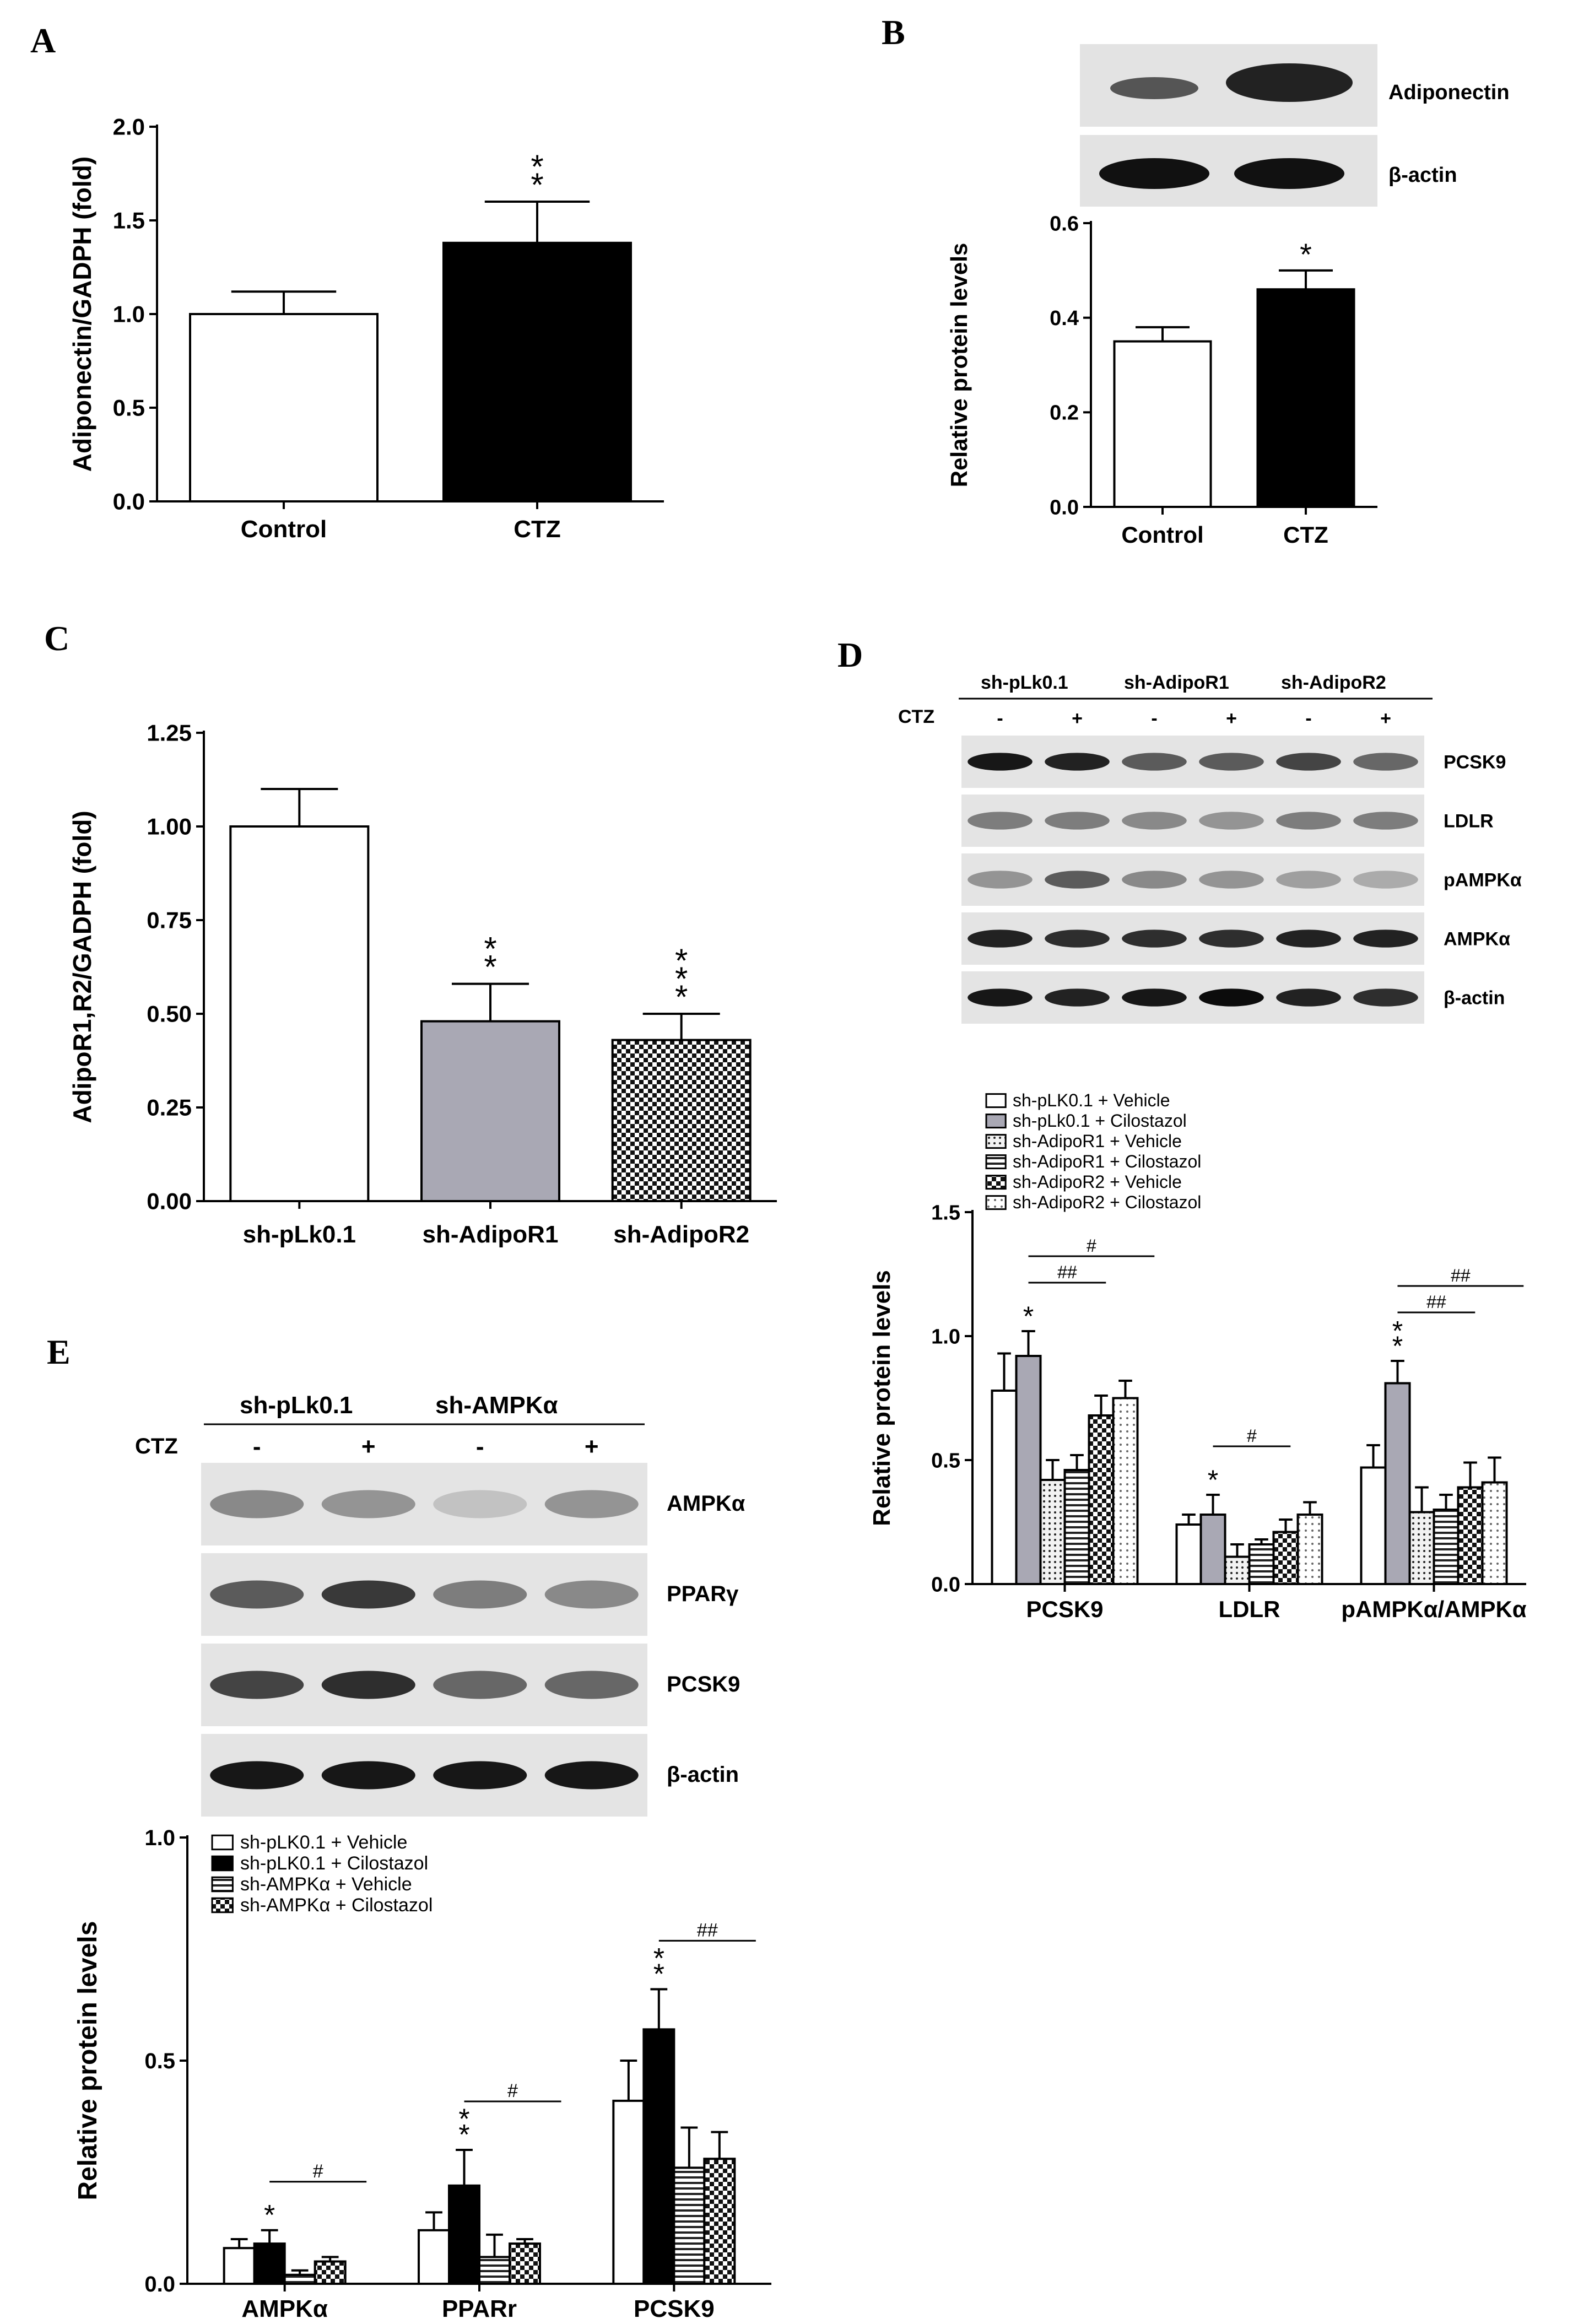 The image size is (1589, 2324). What do you see at coordinates (681, 1234) in the screenshot?
I see `x-tick-label: sh-AdipoR2` at bounding box center [681, 1234].